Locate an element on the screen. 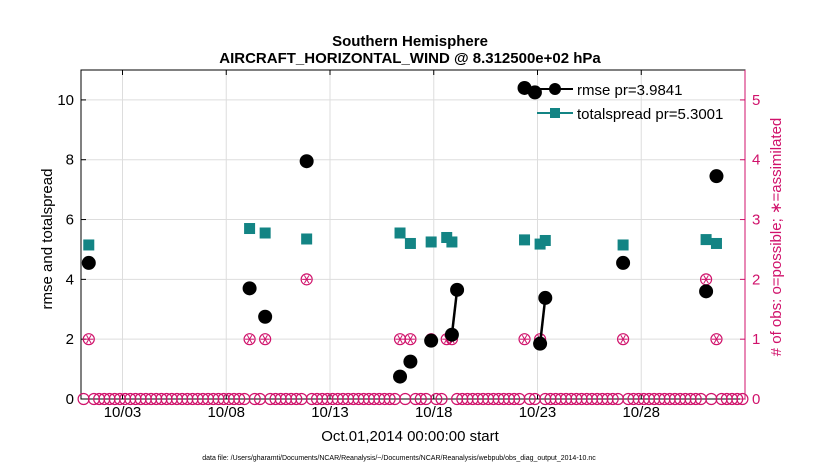 This screenshot has width=830, height=470. y-right-tick-label: 1 is located at coordinates (756, 339).